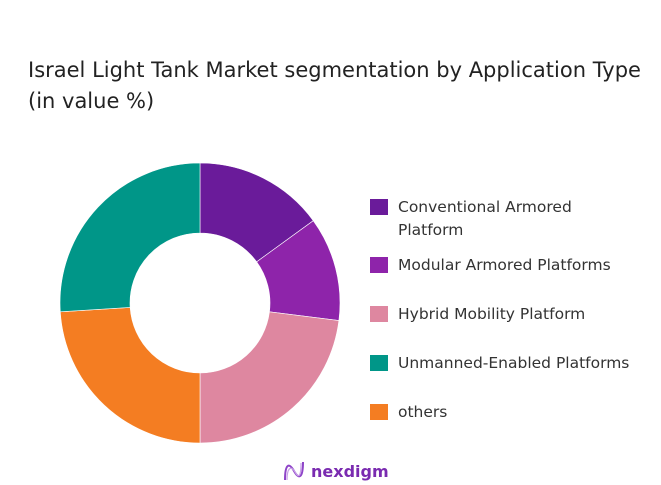 This screenshot has height=485, width=661. What do you see at coordinates (130, 375) in the screenshot?
I see `slice-others` at bounding box center [130, 375].